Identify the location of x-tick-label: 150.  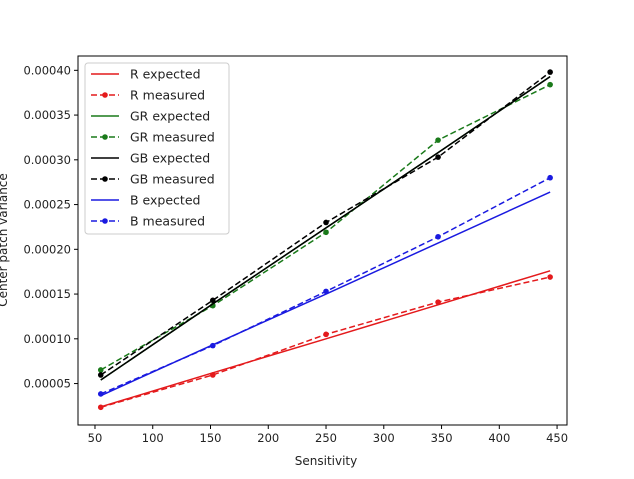
(211, 438).